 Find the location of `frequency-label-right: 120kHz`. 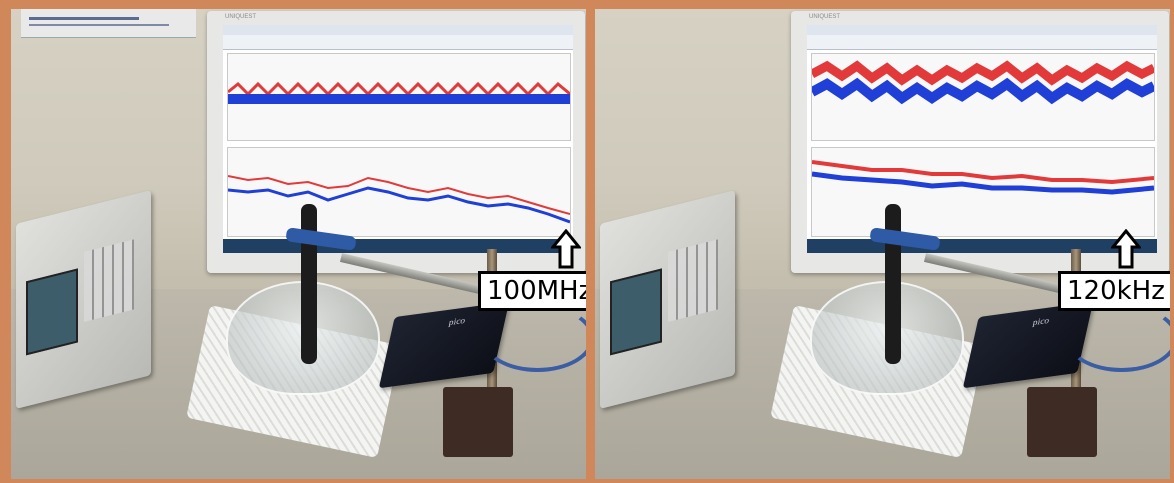

frequency-label-right: 120kHz is located at coordinates (1114, 291).